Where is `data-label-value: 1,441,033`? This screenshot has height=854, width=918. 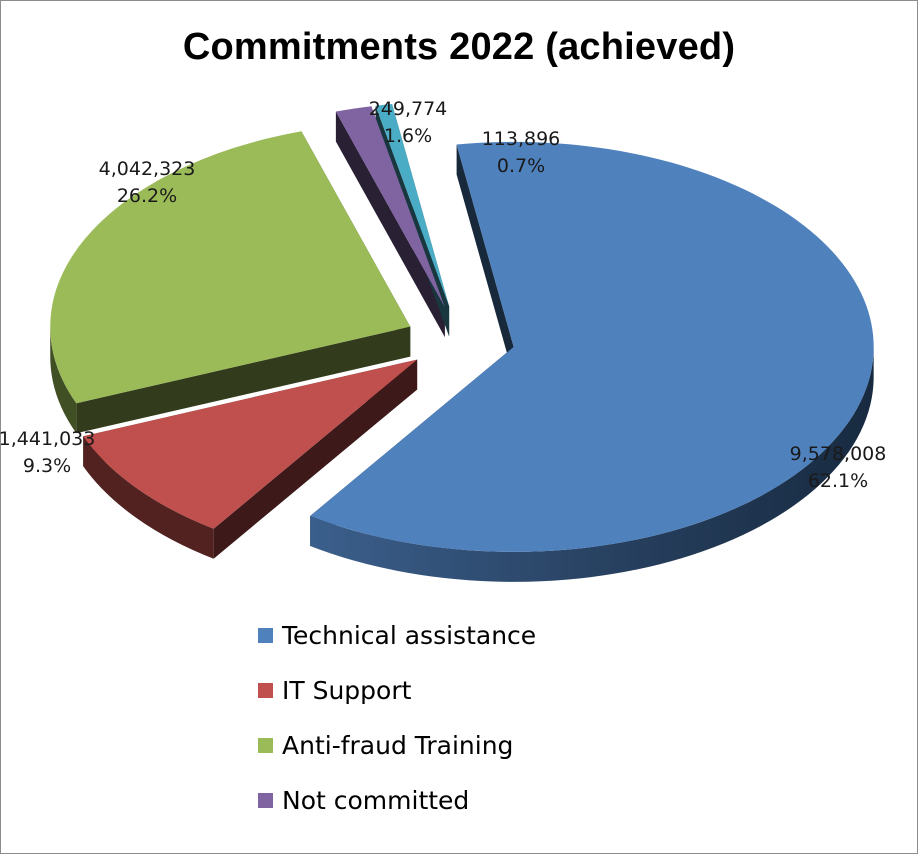
data-label-value: 1,441,033 is located at coordinates (47, 439).